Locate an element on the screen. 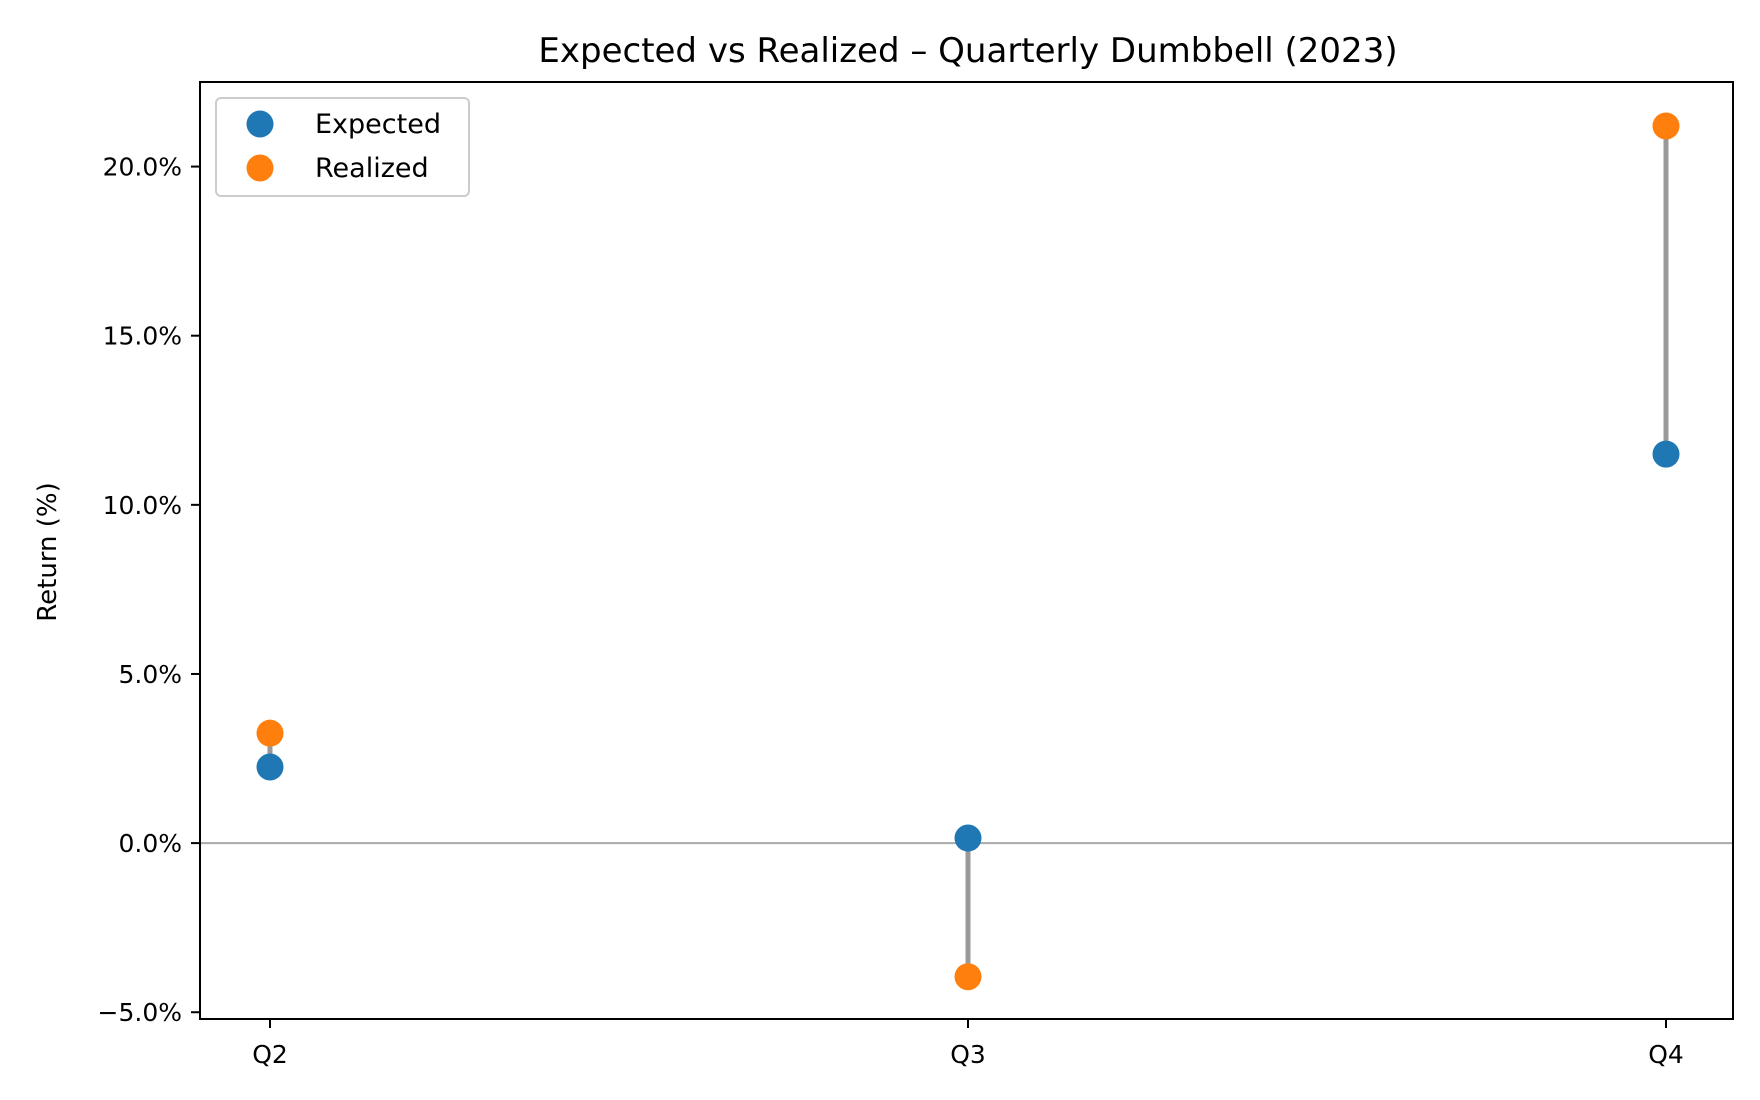  y-axis-label: Return (%) is located at coordinates (48, 552).